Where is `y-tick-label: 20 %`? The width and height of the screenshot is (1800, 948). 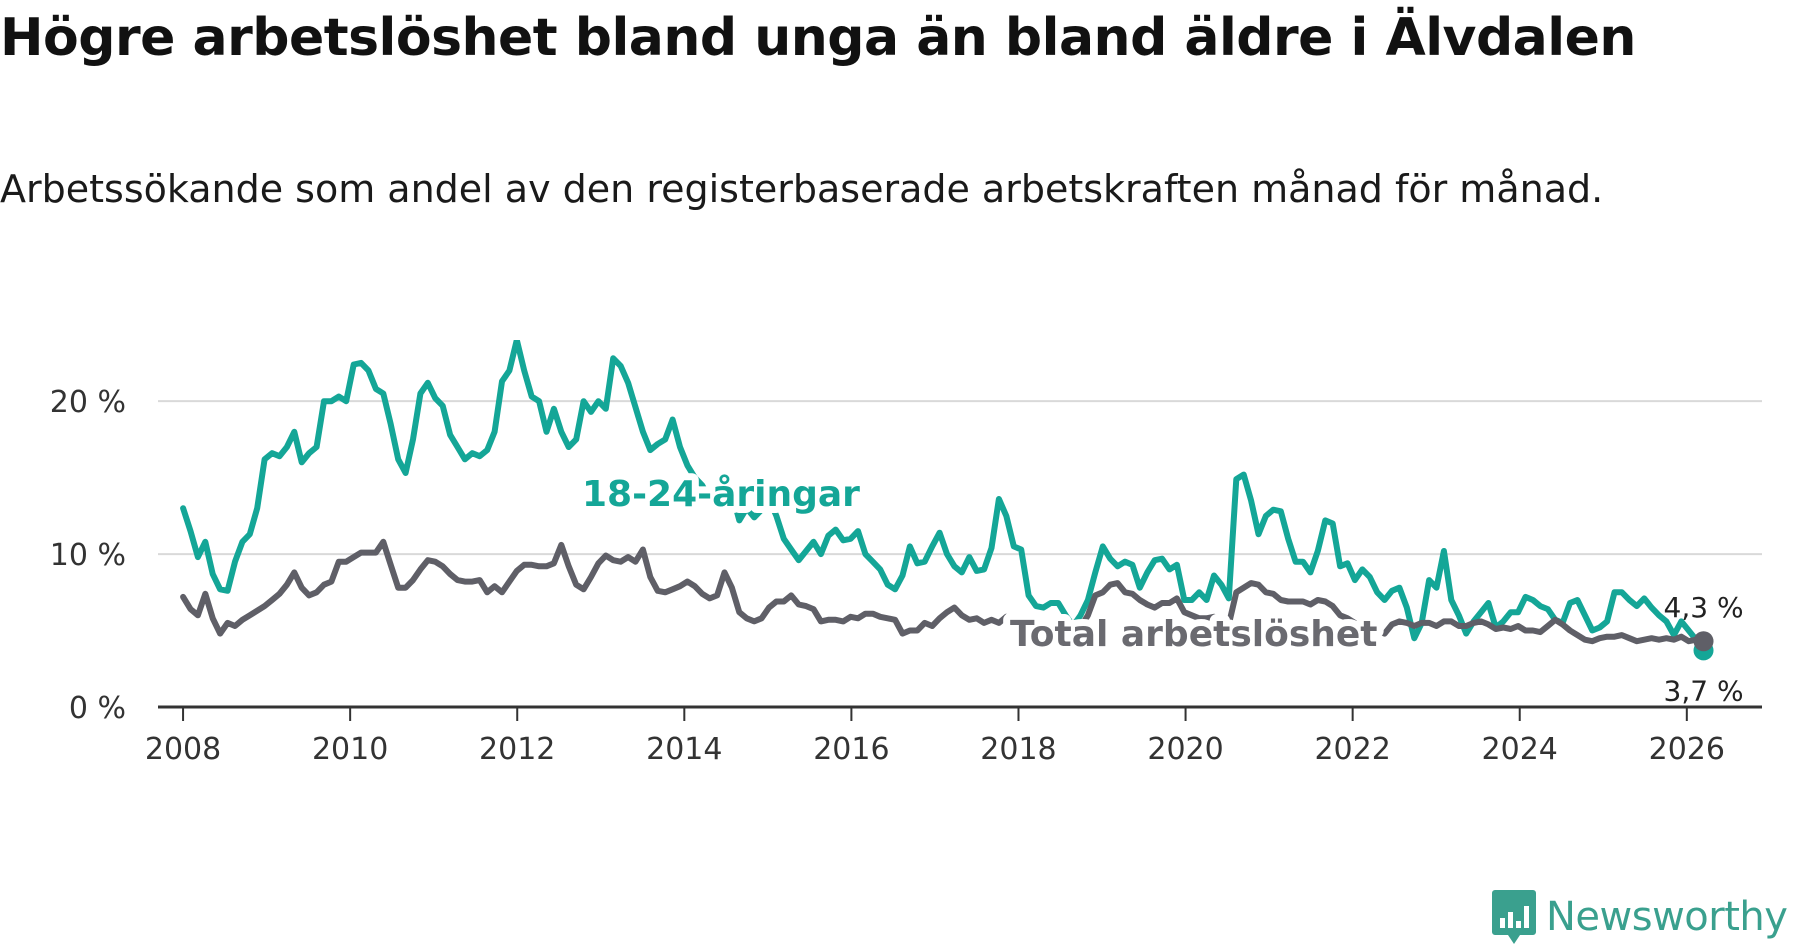 y-tick-label: 20 % is located at coordinates (88, 402).